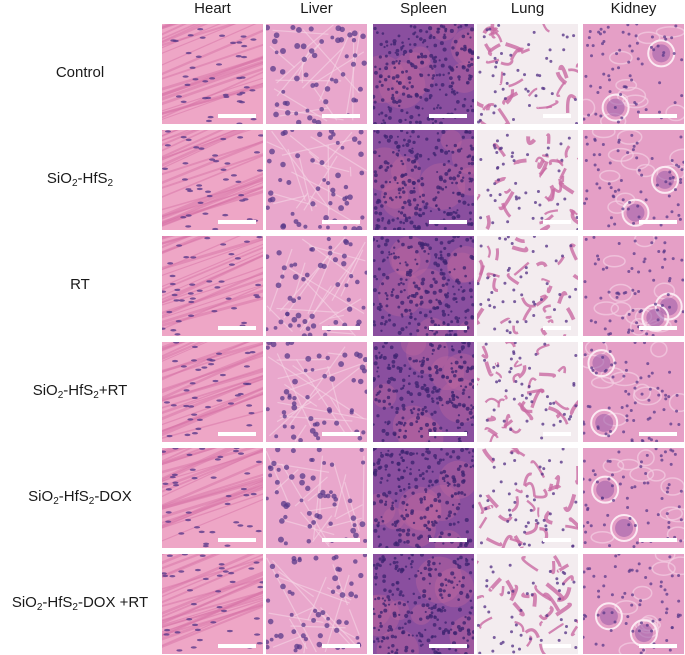  Describe the element at coordinates (212, 8) in the screenshot. I see `column-header-heart: Heart` at that location.